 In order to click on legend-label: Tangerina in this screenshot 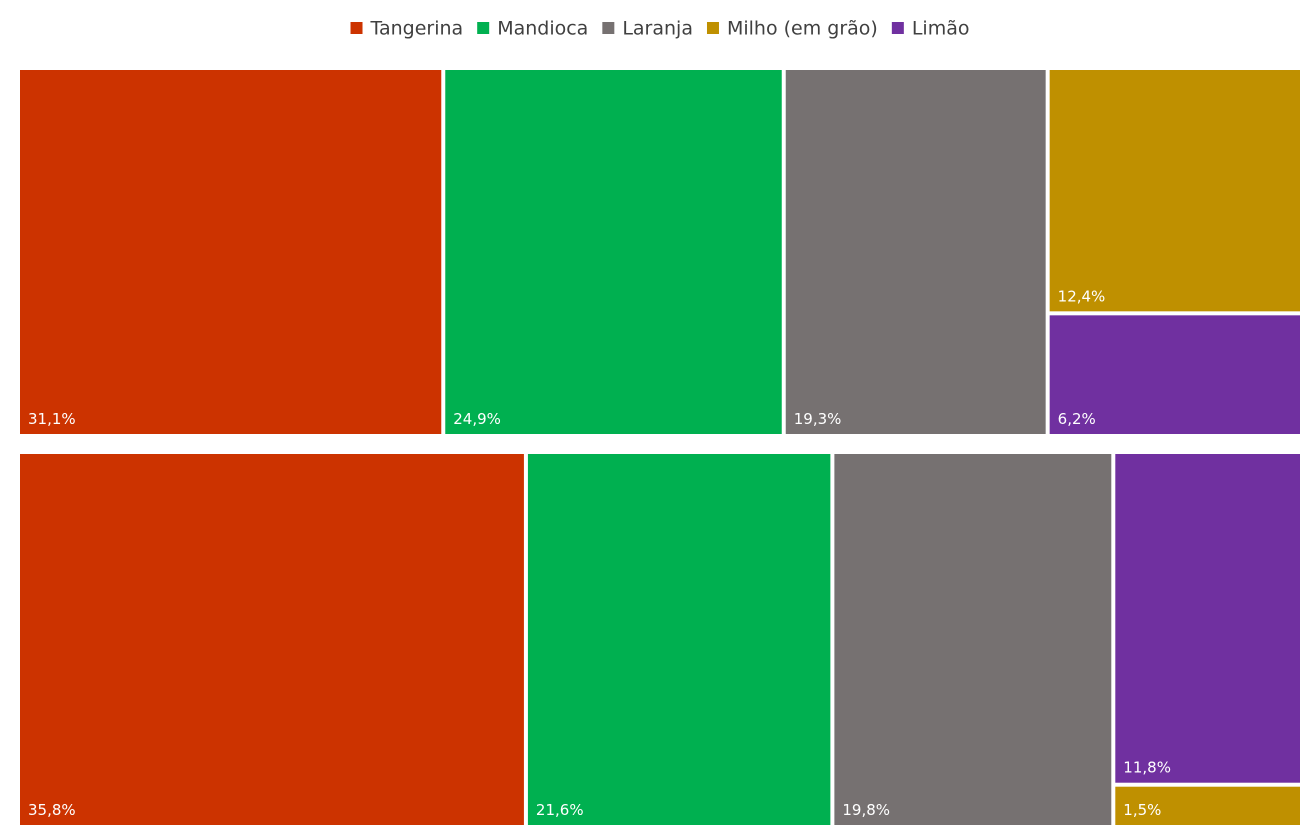, I will do `click(417, 29)`.